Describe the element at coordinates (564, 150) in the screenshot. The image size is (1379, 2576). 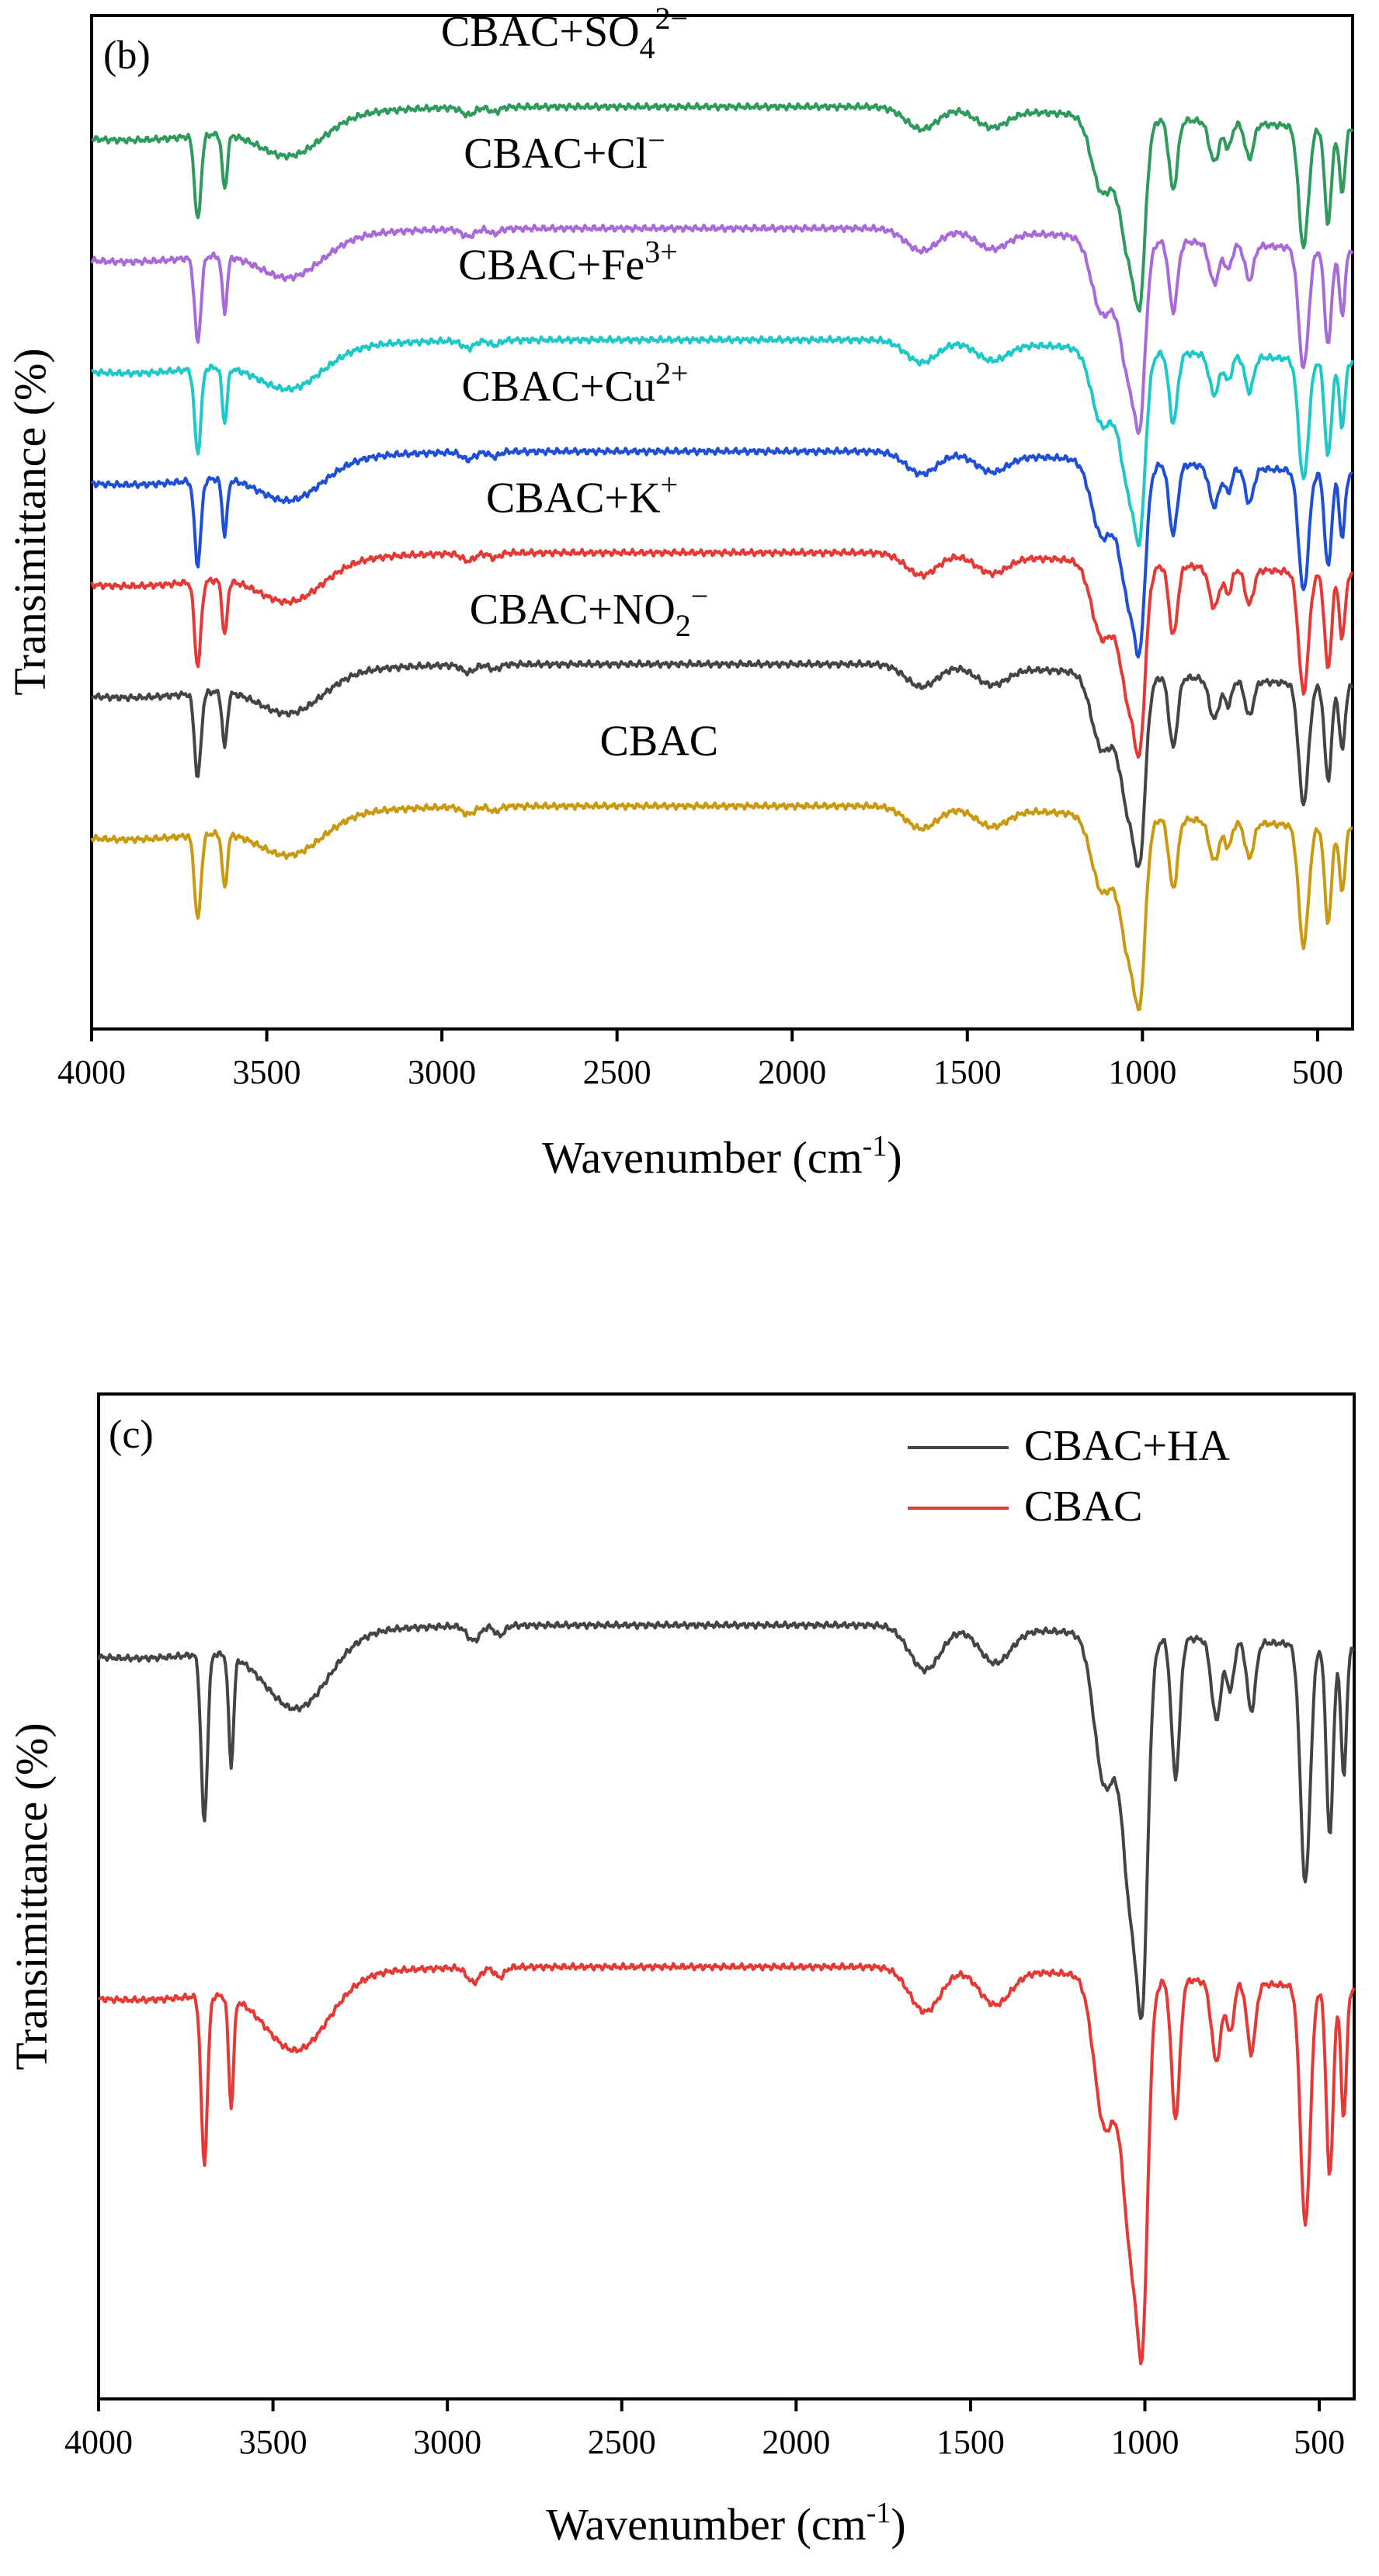
I see `series-label: CBAC+Cl−` at that location.